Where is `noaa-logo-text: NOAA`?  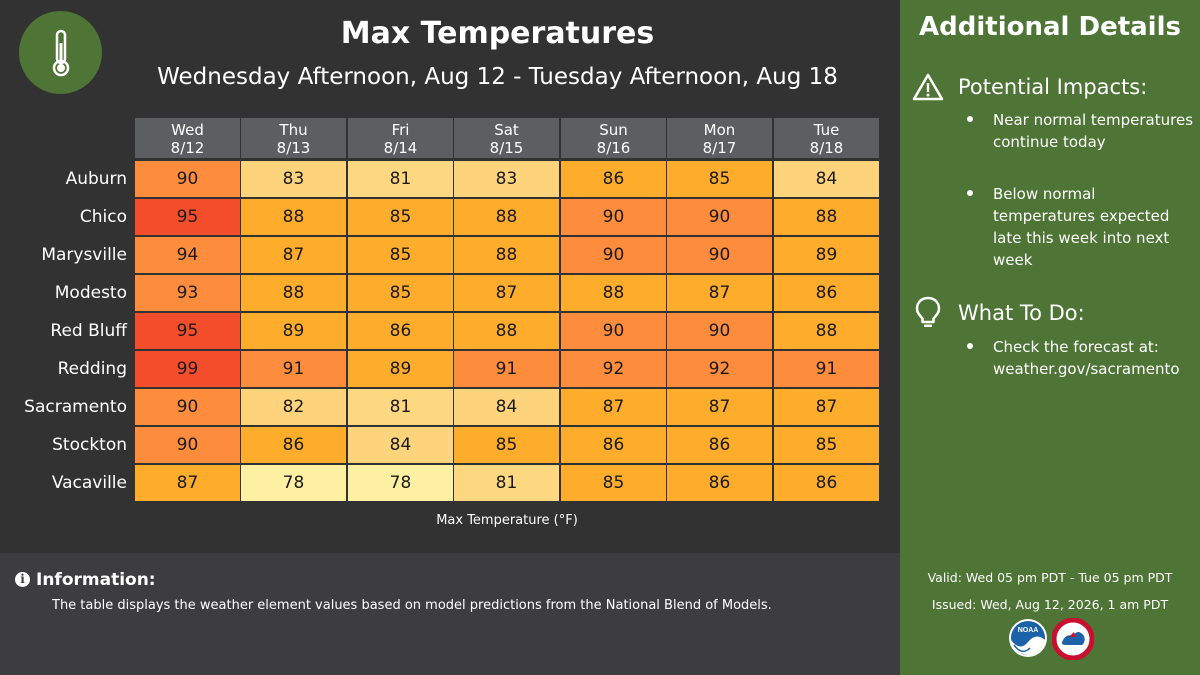
noaa-logo-text: NOAA is located at coordinates (1028, 630).